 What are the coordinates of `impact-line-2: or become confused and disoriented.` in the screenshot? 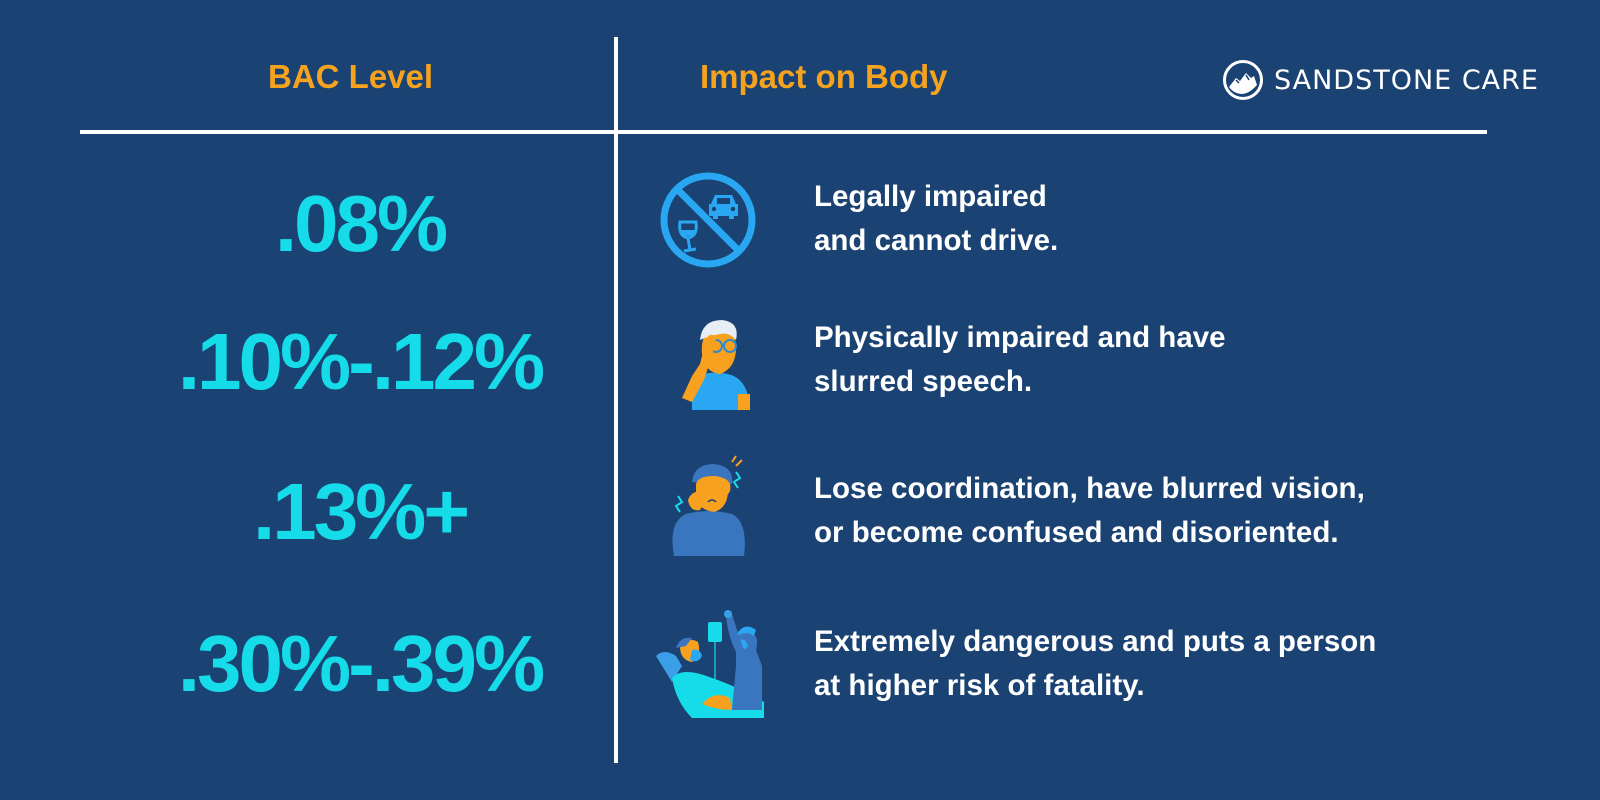 It's located at (1076, 532).